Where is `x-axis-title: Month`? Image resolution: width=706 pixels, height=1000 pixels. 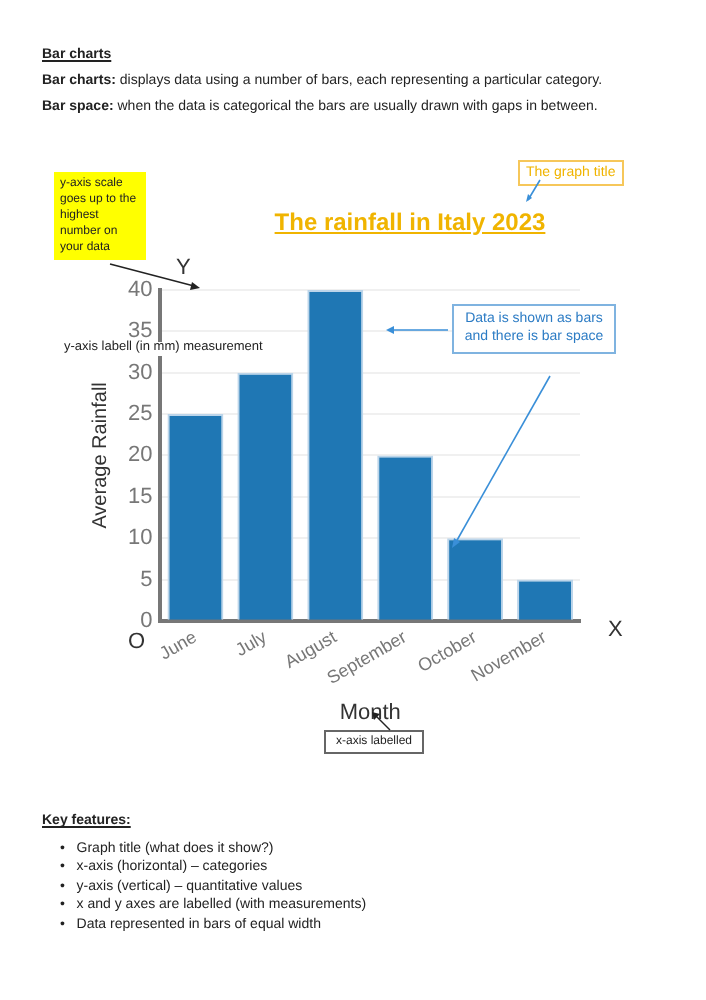
x-axis-title: Month is located at coordinates (370, 712).